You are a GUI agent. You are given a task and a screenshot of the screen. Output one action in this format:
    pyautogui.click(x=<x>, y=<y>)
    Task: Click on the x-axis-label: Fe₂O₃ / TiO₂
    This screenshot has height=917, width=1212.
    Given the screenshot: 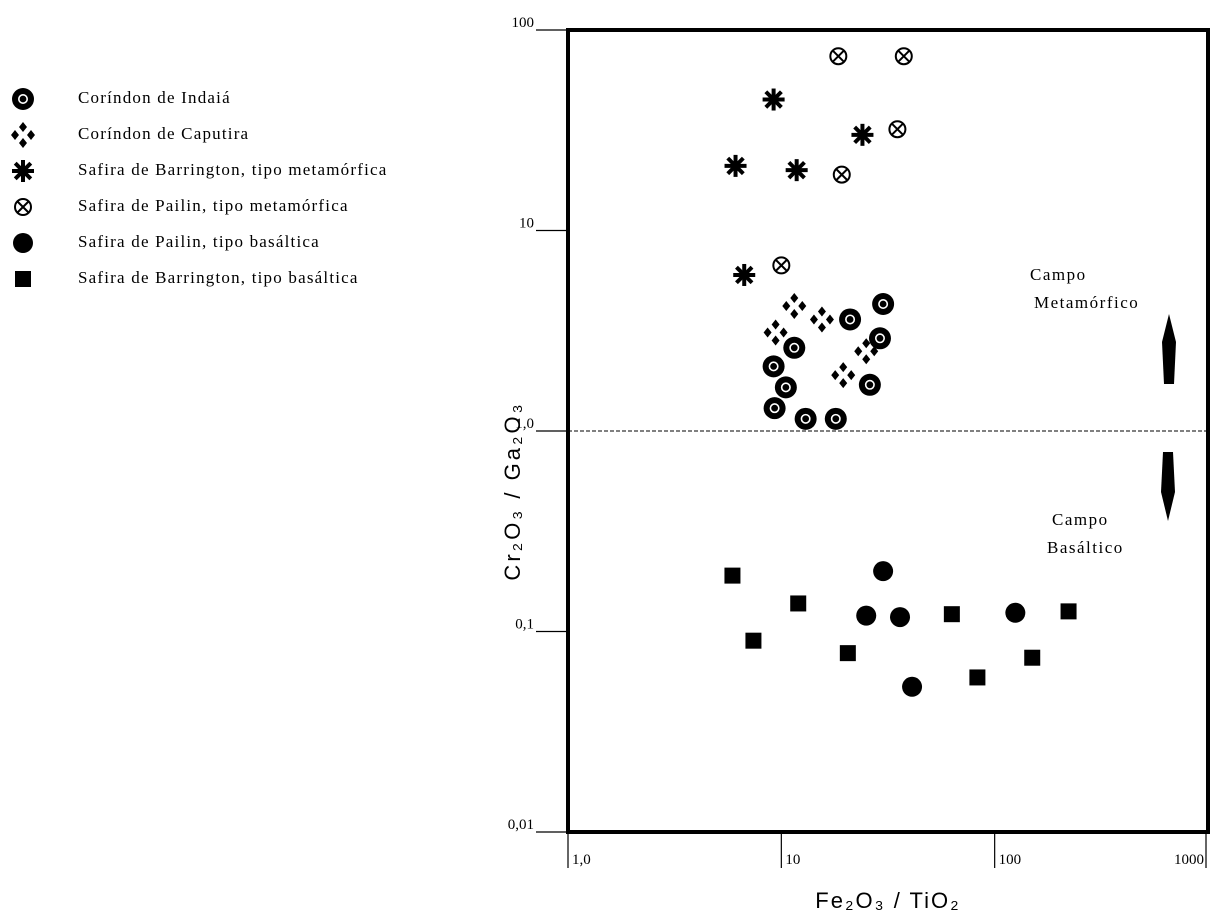 What is the action you would take?
    pyautogui.click(x=887, y=900)
    